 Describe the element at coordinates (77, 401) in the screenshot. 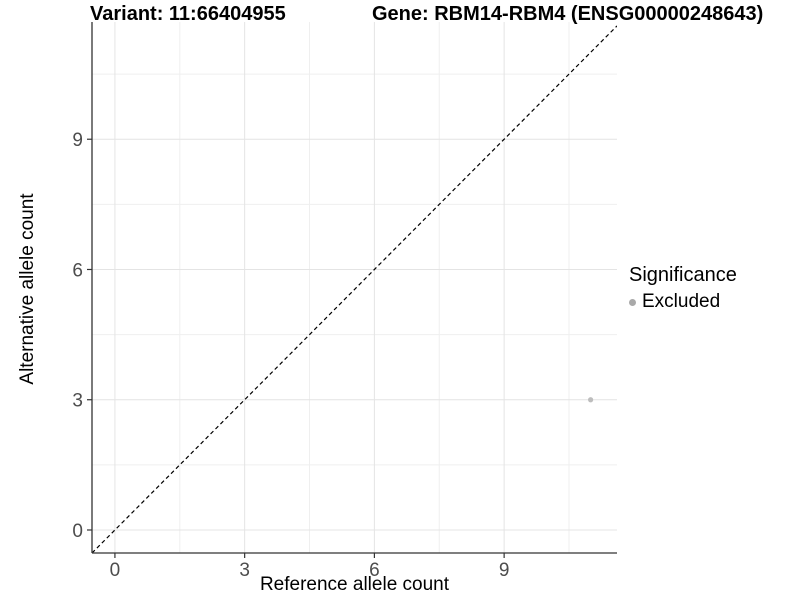

I see `y-tick-label: 3` at that location.